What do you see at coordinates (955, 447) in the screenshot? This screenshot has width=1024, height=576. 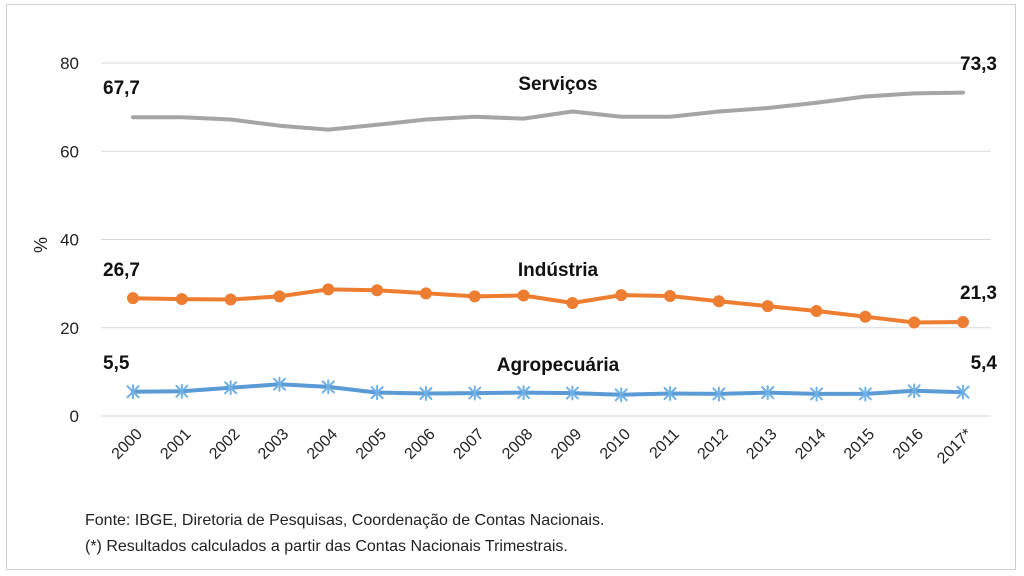 I see `x-tick-label: 2017*` at bounding box center [955, 447].